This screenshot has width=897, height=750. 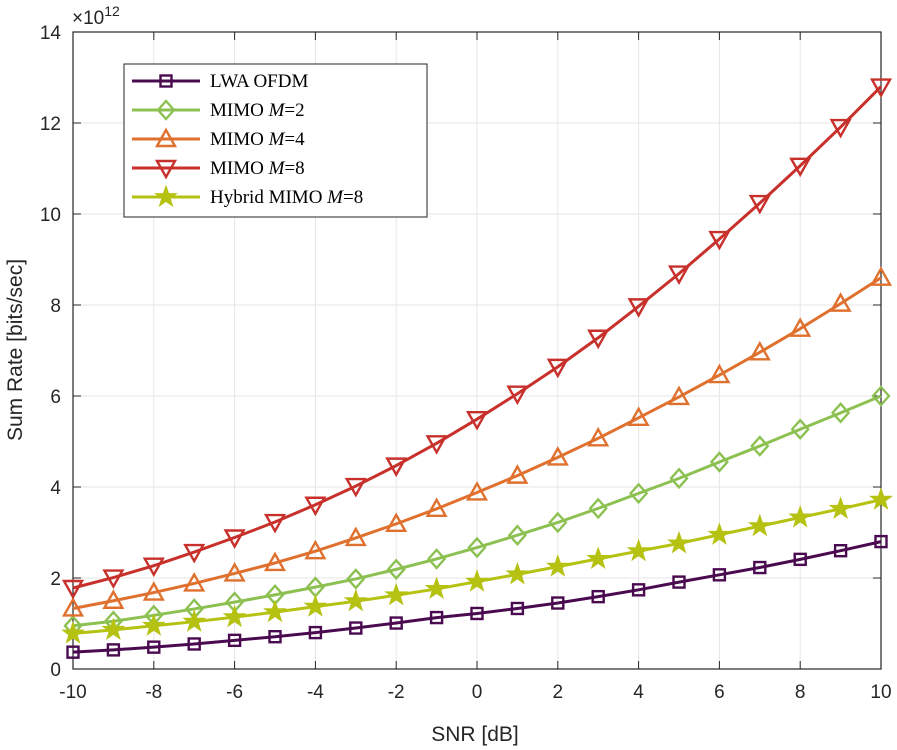 I want to click on legend-label: LWA OFDM, so click(x=259, y=81).